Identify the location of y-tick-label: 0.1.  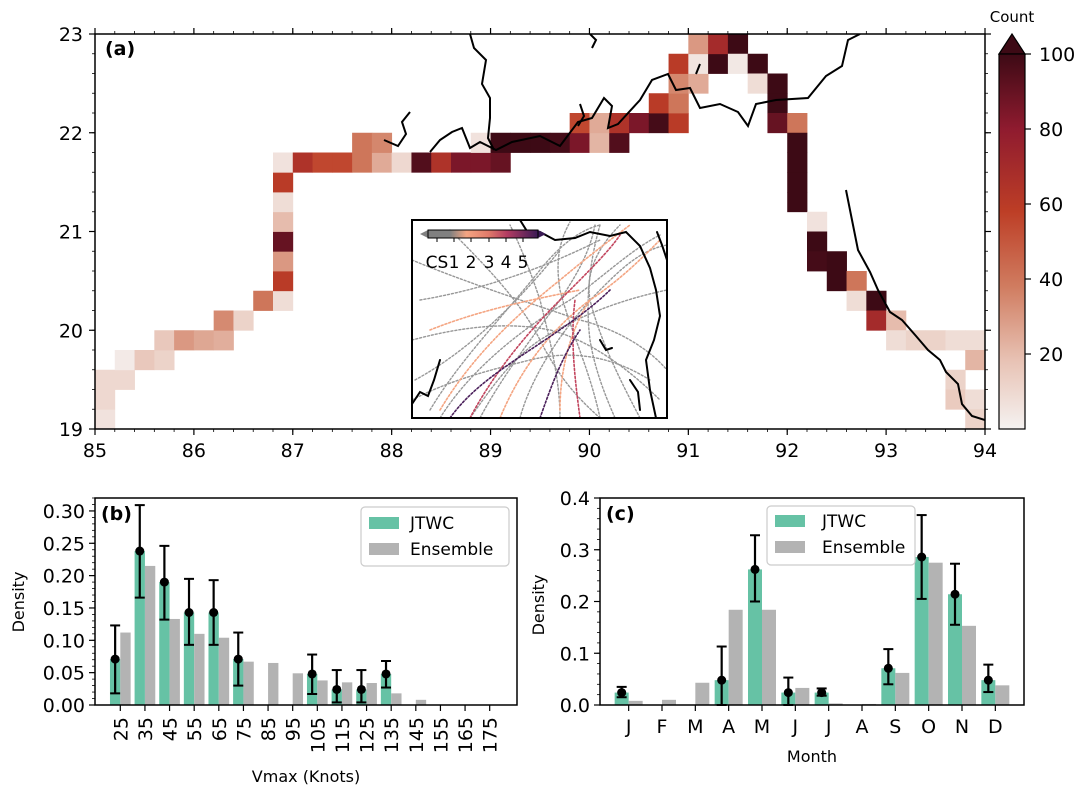
(575, 654).